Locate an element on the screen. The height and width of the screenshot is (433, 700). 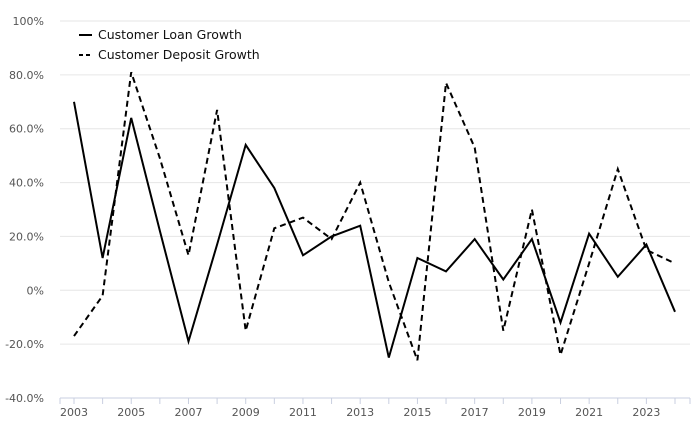
x-tick-label: 2003 is located at coordinates (74, 412).